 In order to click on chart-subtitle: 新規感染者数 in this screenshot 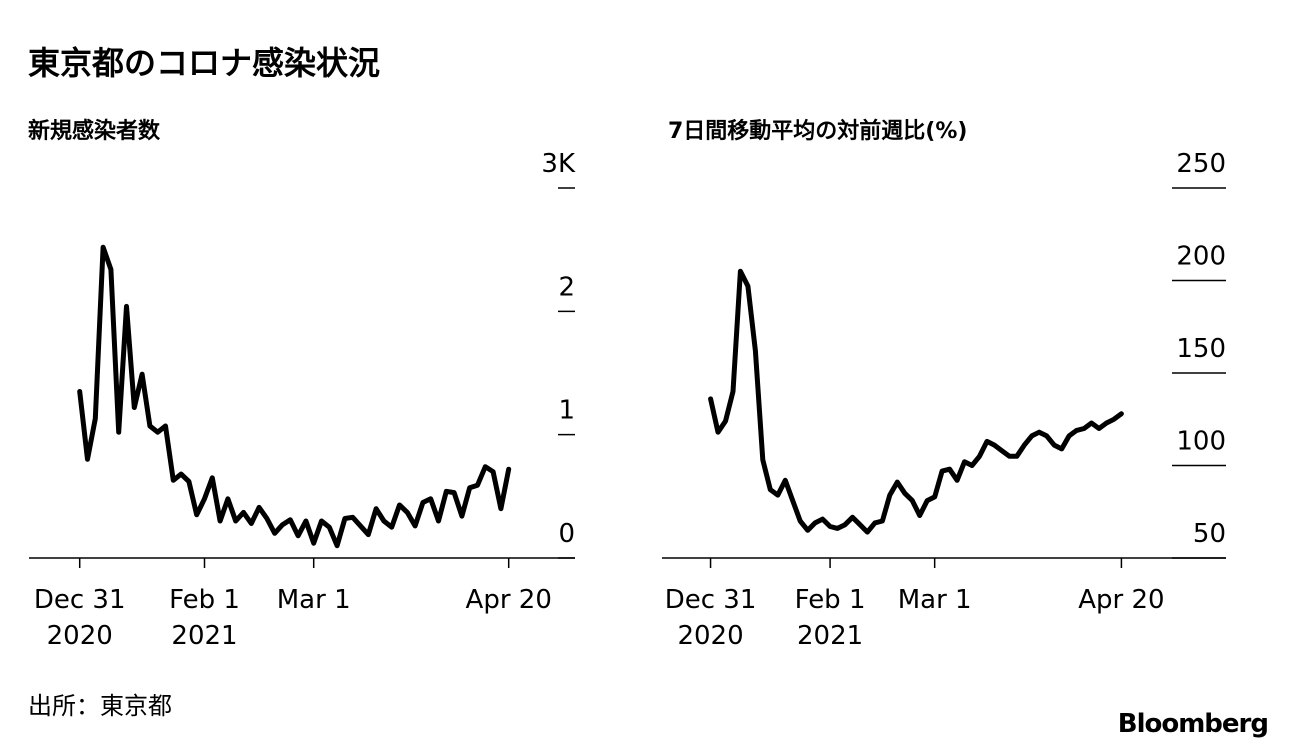, I will do `click(94, 131)`.